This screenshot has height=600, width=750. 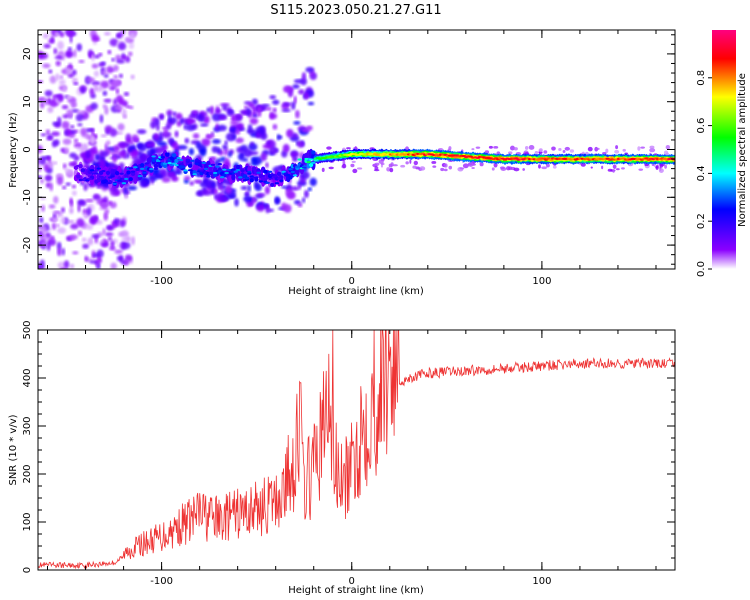 What do you see at coordinates (701, 126) in the screenshot?
I see `colorbar-tick-label: 0.6` at bounding box center [701, 126].